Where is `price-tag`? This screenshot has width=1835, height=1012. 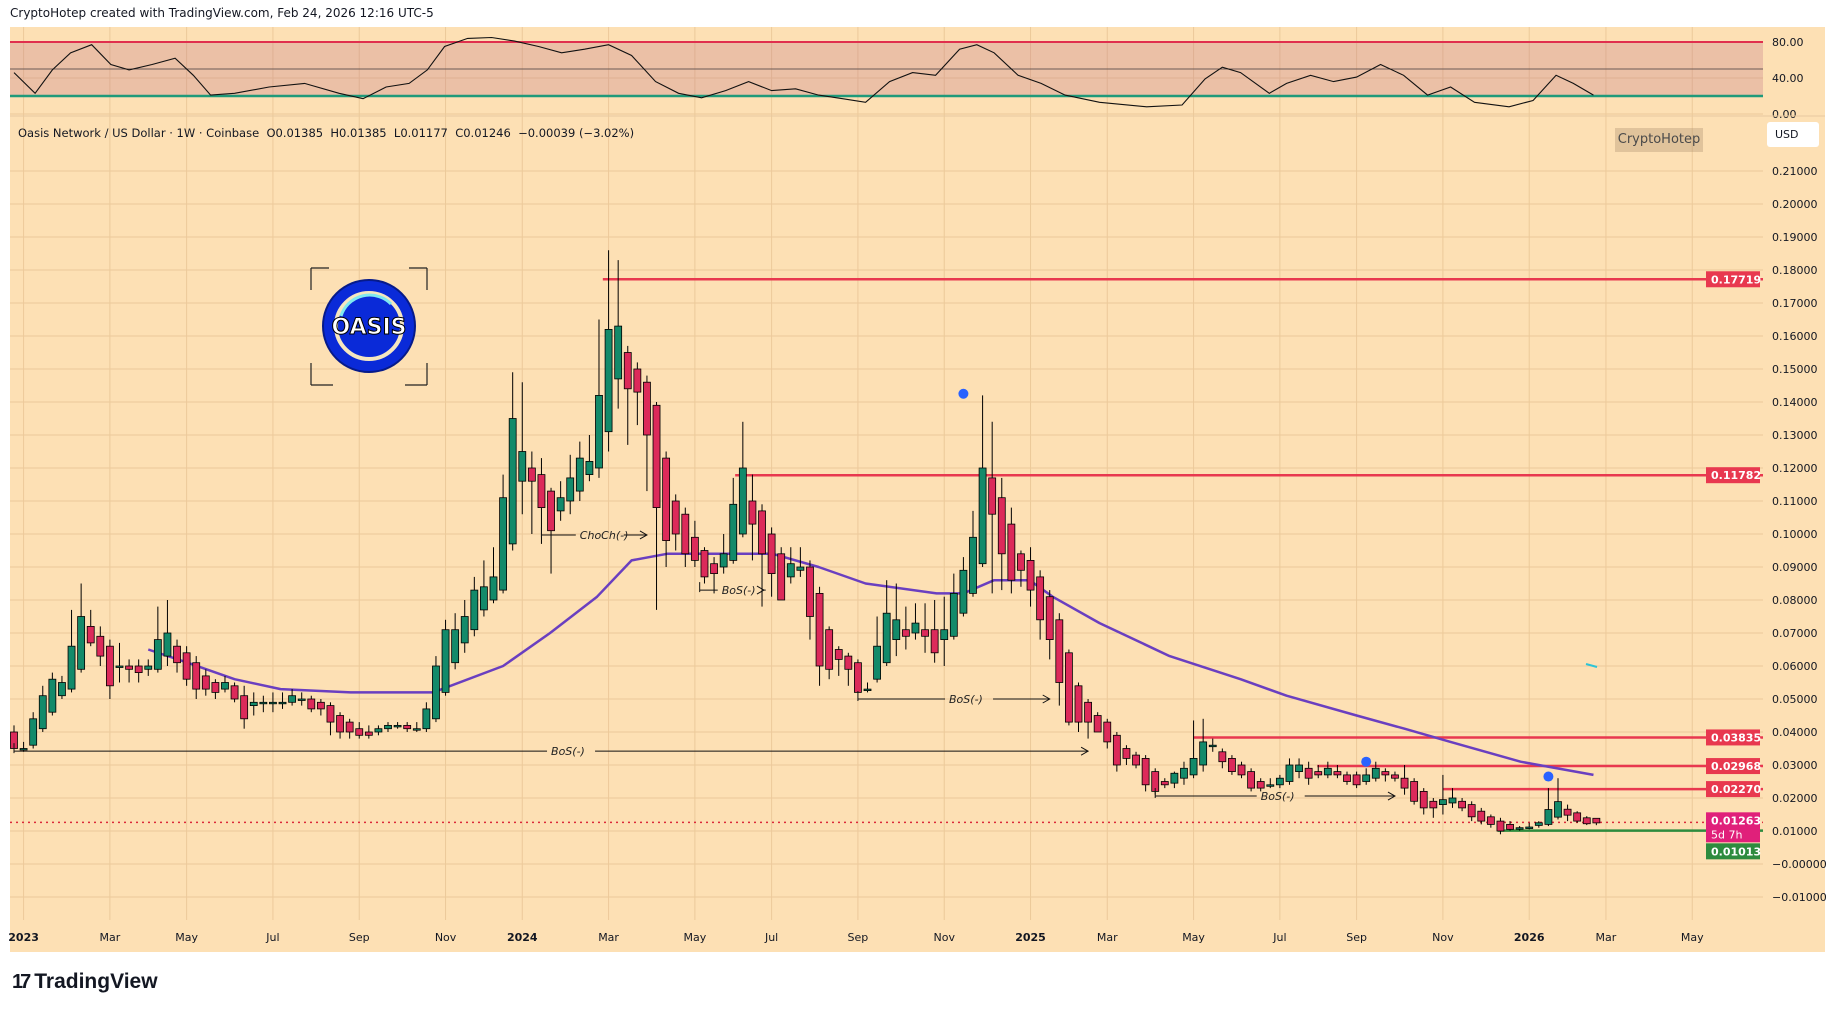
price-tag is located at coordinates (1733, 279).